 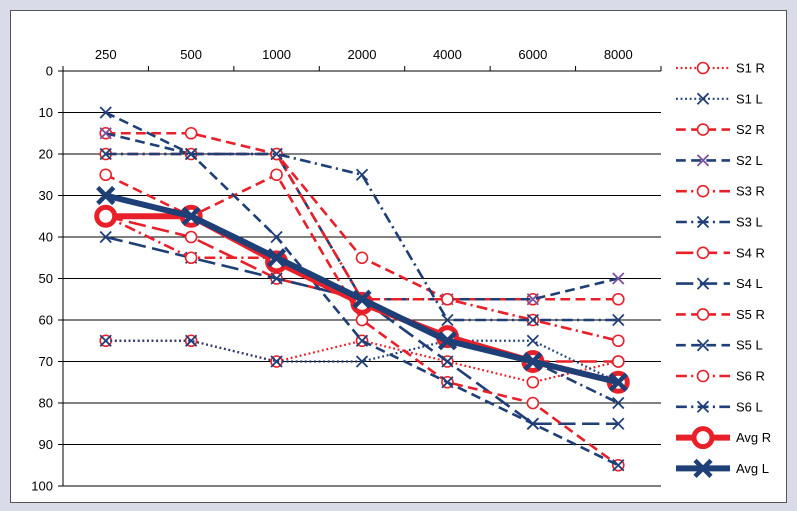 What do you see at coordinates (723, 438) in the screenshot?
I see `legend-item: Avg R` at bounding box center [723, 438].